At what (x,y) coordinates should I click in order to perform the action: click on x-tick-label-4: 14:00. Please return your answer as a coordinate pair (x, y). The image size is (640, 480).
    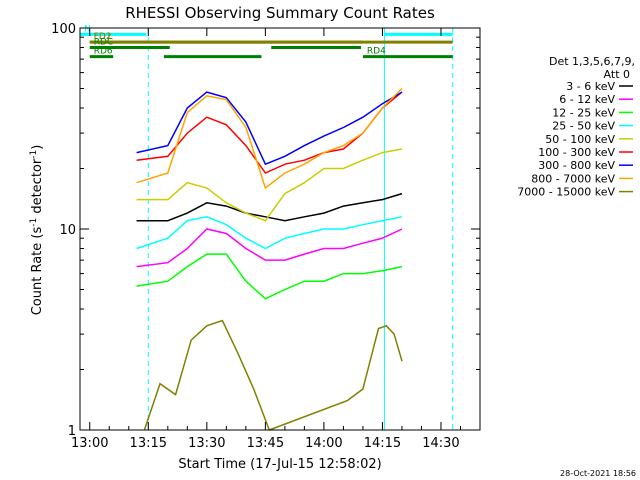
    Looking at the image, I should click on (323, 443).